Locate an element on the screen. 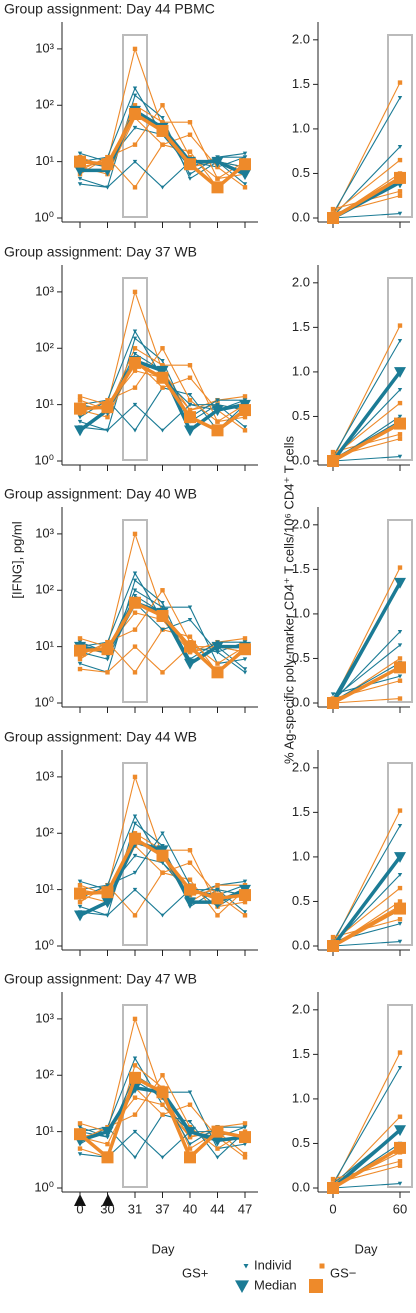 The width and height of the screenshot is (416, 1313). y-tick-label: 1.5 is located at coordinates (301, 1053).